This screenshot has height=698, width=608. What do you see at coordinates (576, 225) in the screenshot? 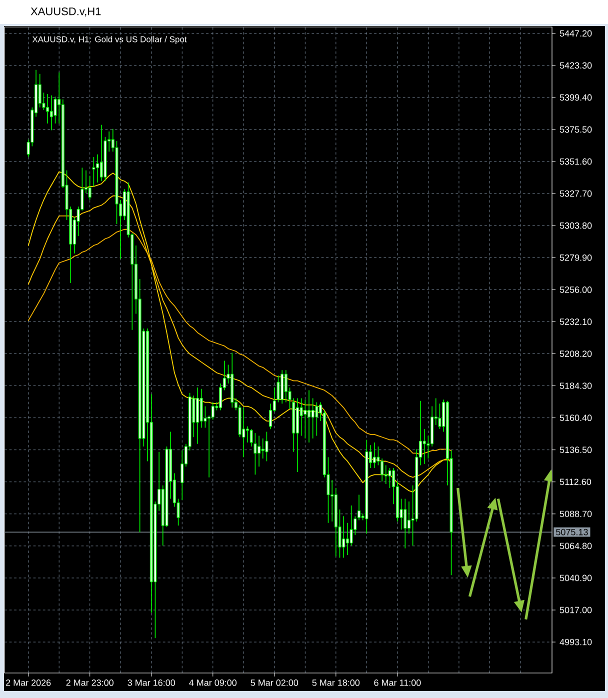
I see `y-tick-label: 5303.80` at bounding box center [576, 225].